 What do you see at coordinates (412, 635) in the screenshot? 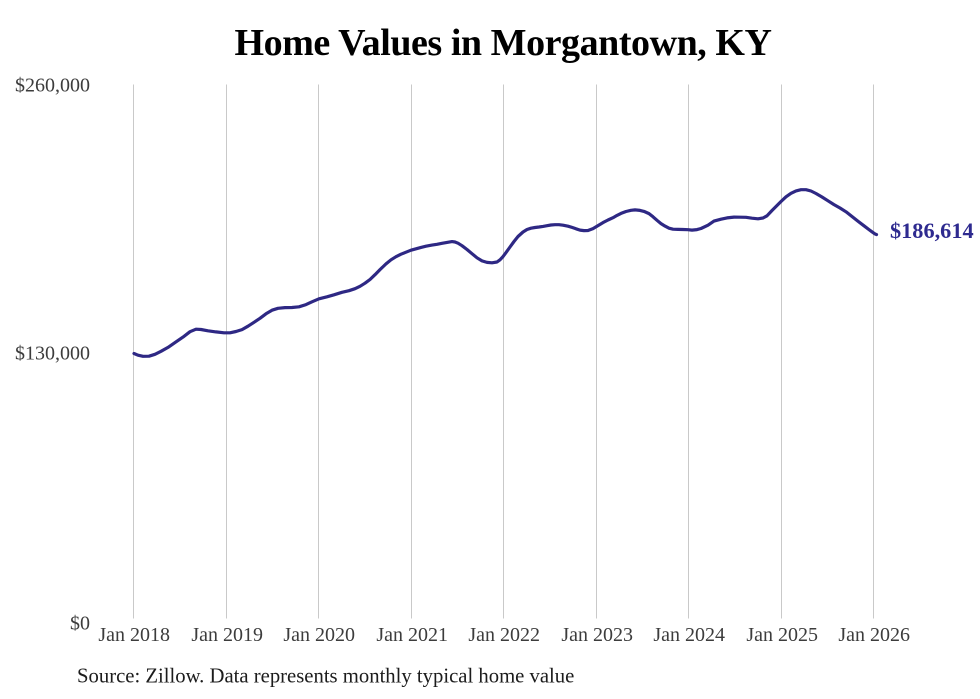
I see `svg-text: Jan 2021` at bounding box center [412, 635].